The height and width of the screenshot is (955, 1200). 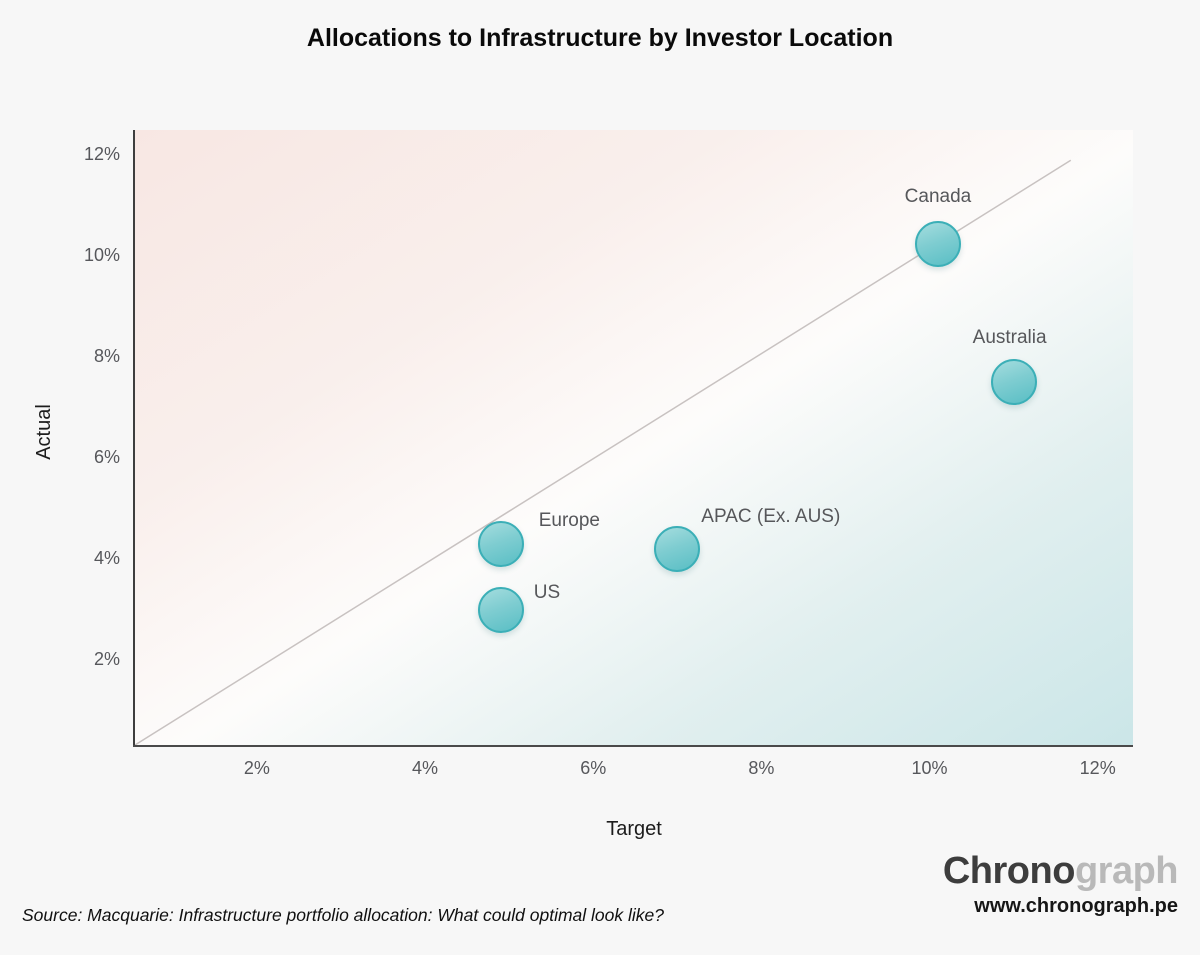 I want to click on x-axis-line, so click(x=633, y=746).